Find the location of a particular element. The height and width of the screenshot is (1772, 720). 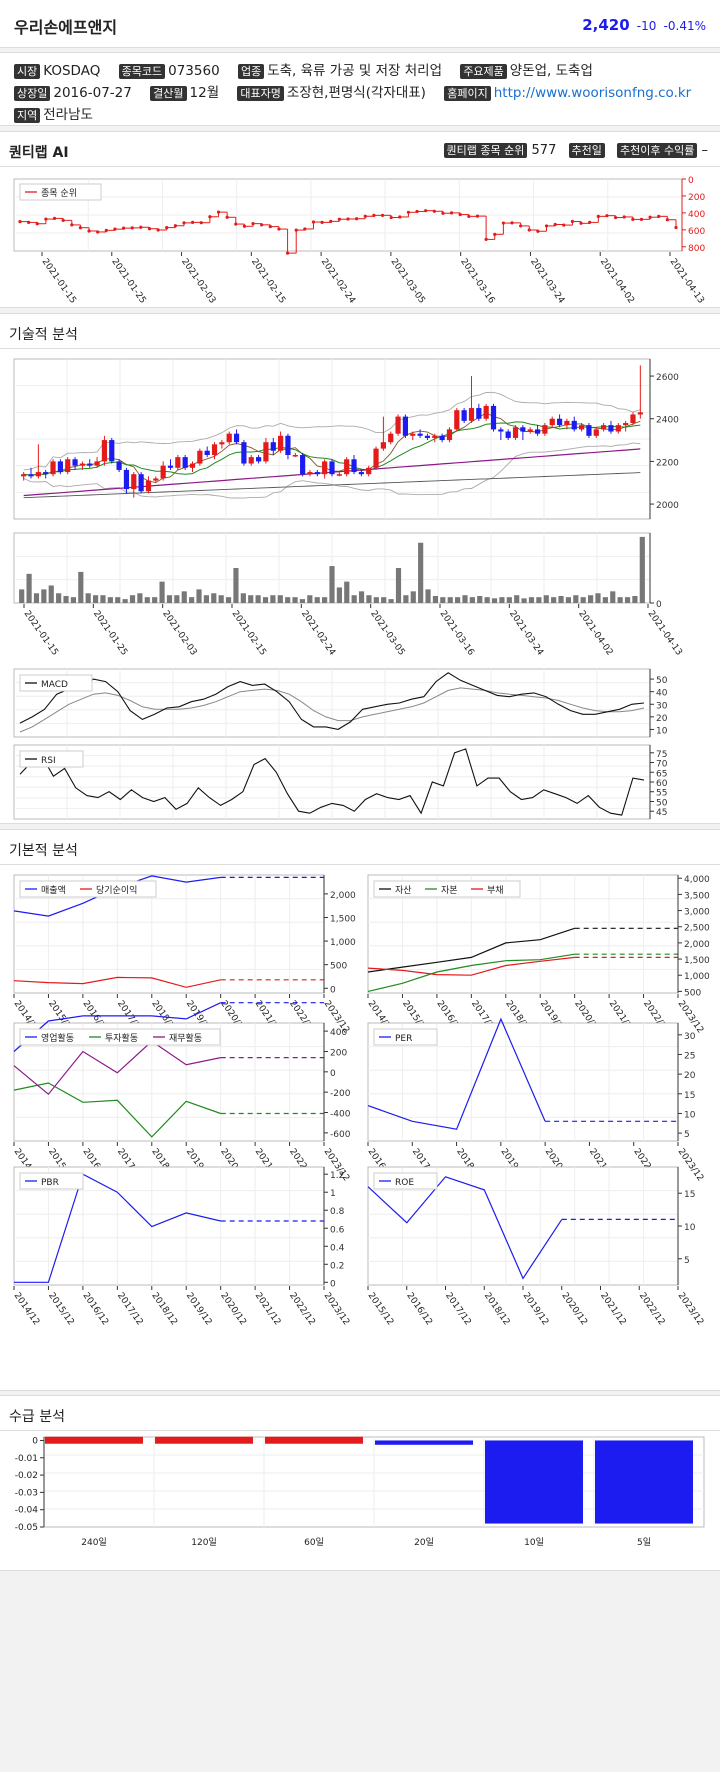

homepage-link: http://www.woorisonfng.co.kr is located at coordinates (592, 93).